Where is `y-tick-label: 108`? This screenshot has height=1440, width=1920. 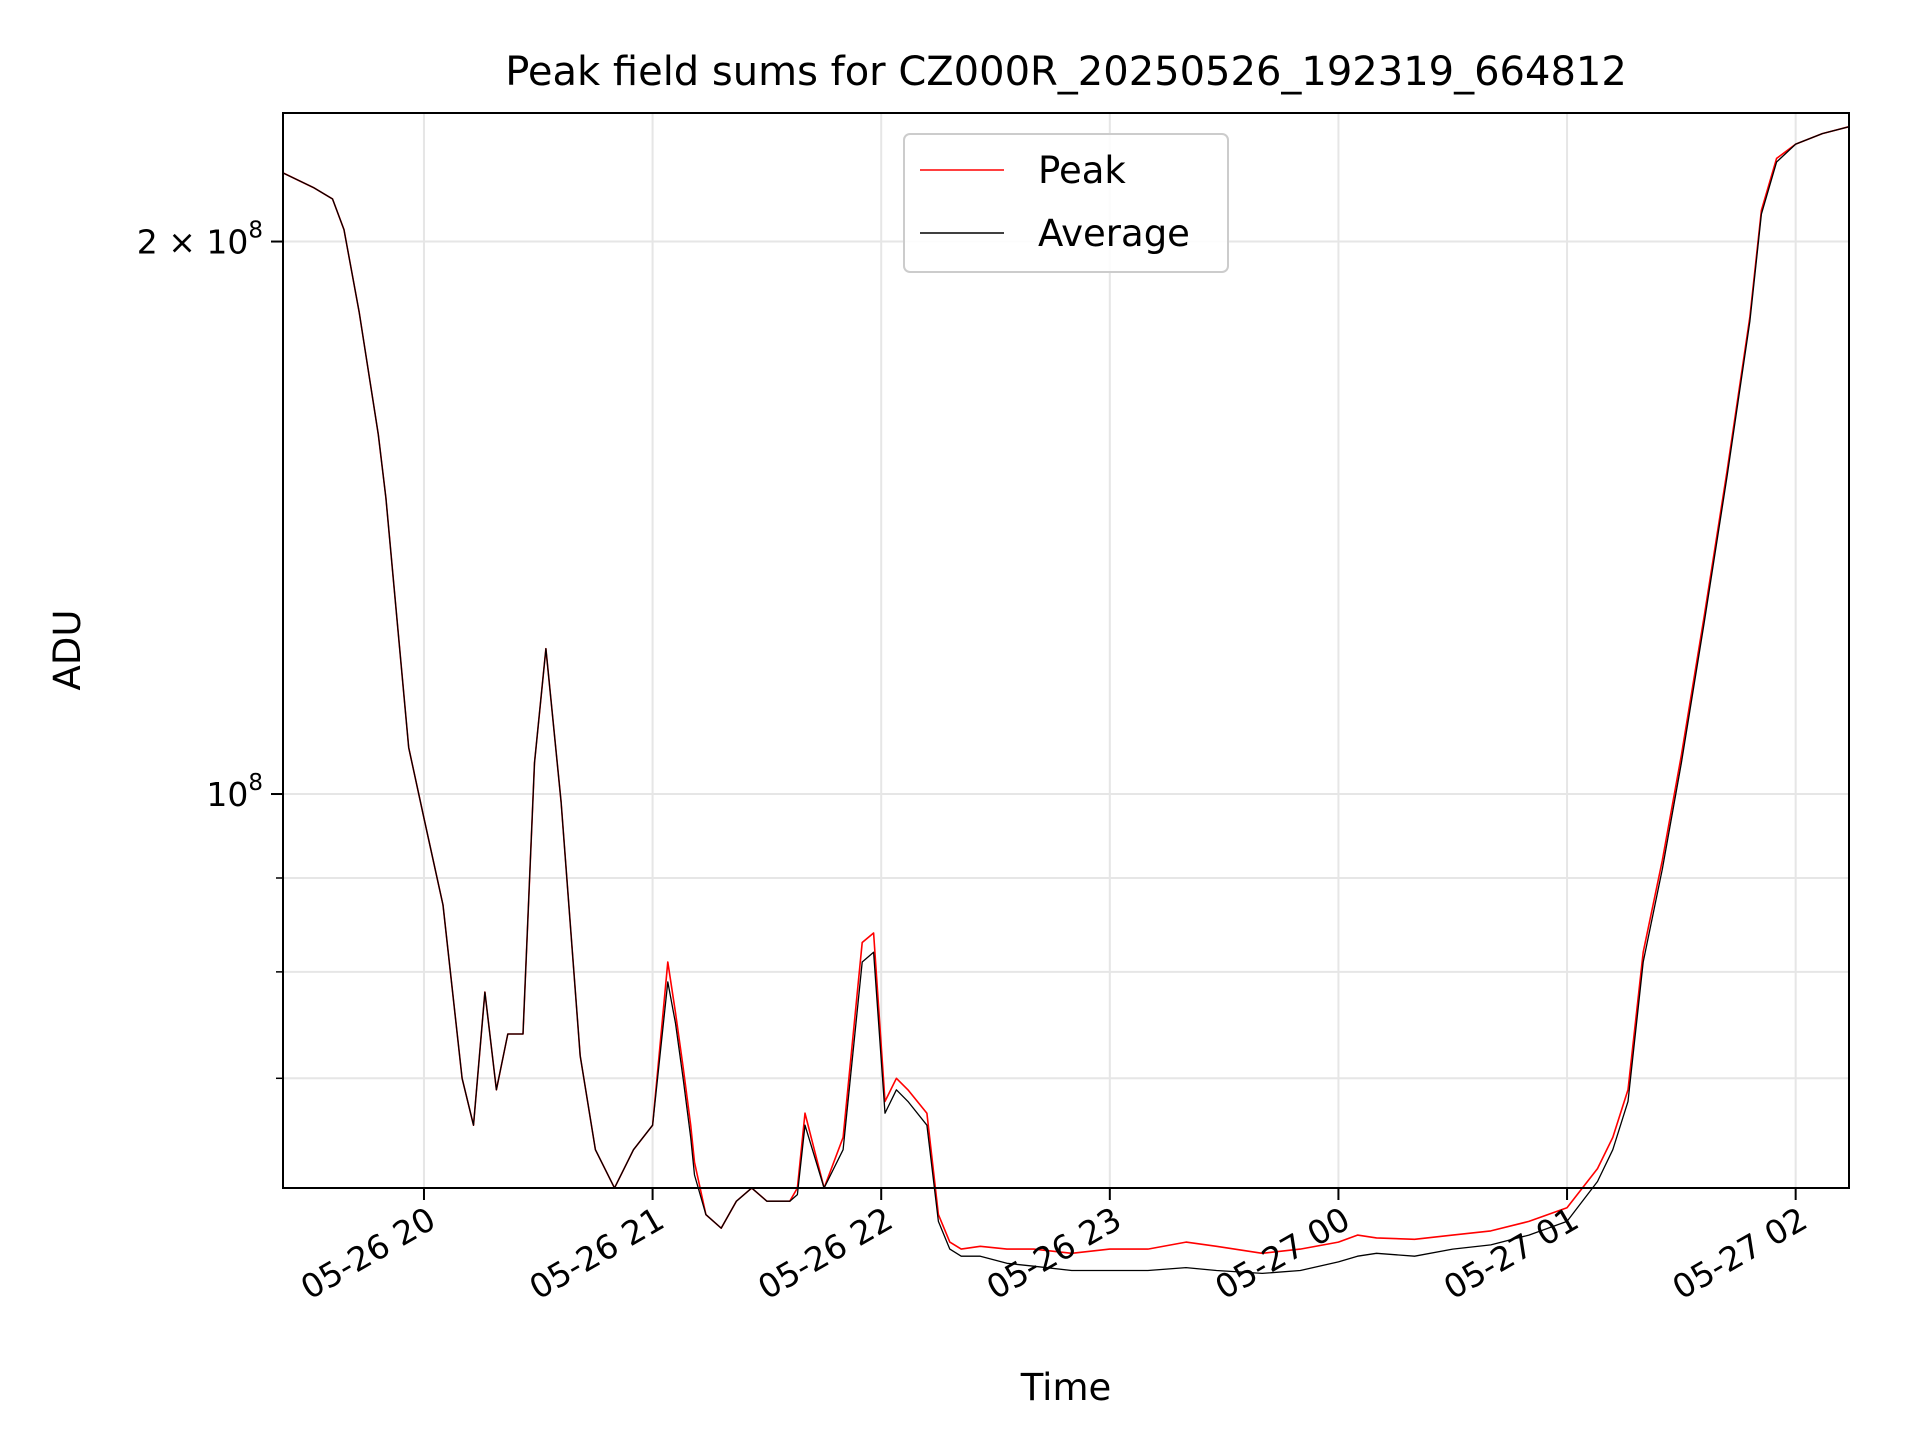
y-tick-label: 108 is located at coordinates (234, 792).